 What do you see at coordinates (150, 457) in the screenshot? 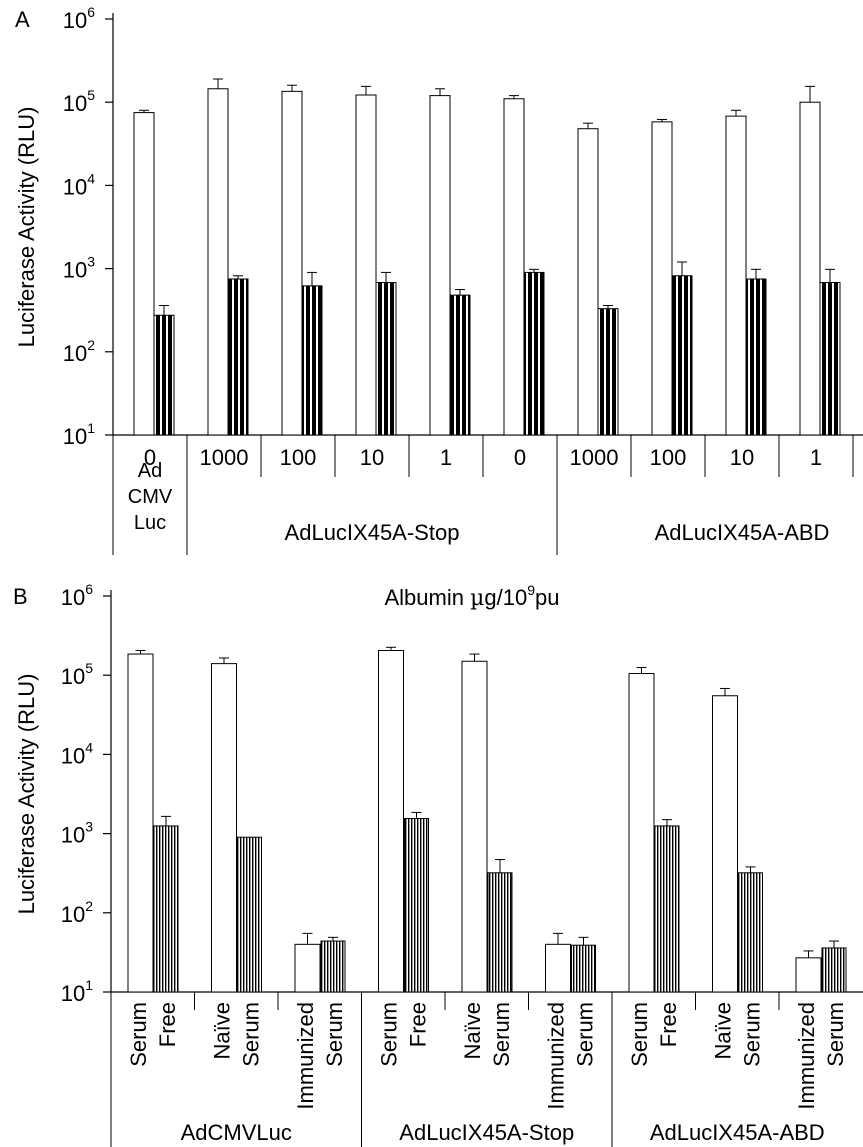
I see `category-label: 0` at bounding box center [150, 457].